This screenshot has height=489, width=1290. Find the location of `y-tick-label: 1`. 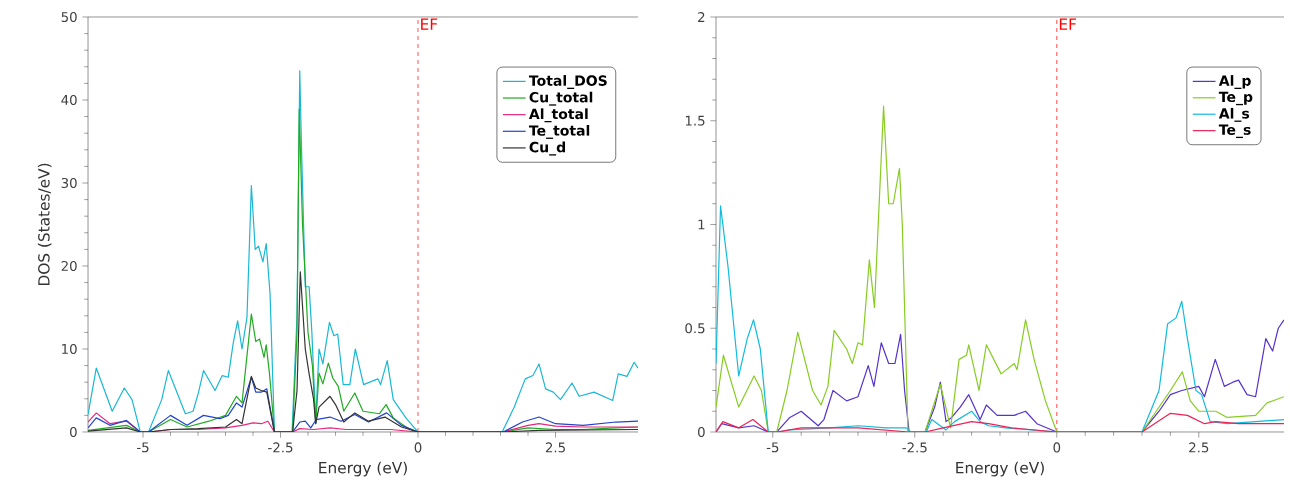

y-tick-label: 1 is located at coordinates (701, 224).